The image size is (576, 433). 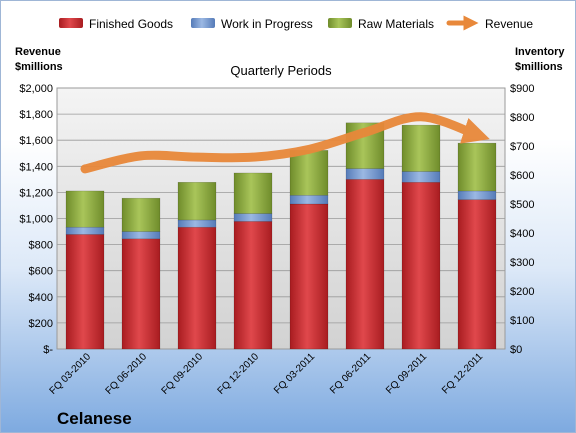 What do you see at coordinates (396, 24) in the screenshot?
I see `legend-label-raw-materials: Raw Materials` at bounding box center [396, 24].